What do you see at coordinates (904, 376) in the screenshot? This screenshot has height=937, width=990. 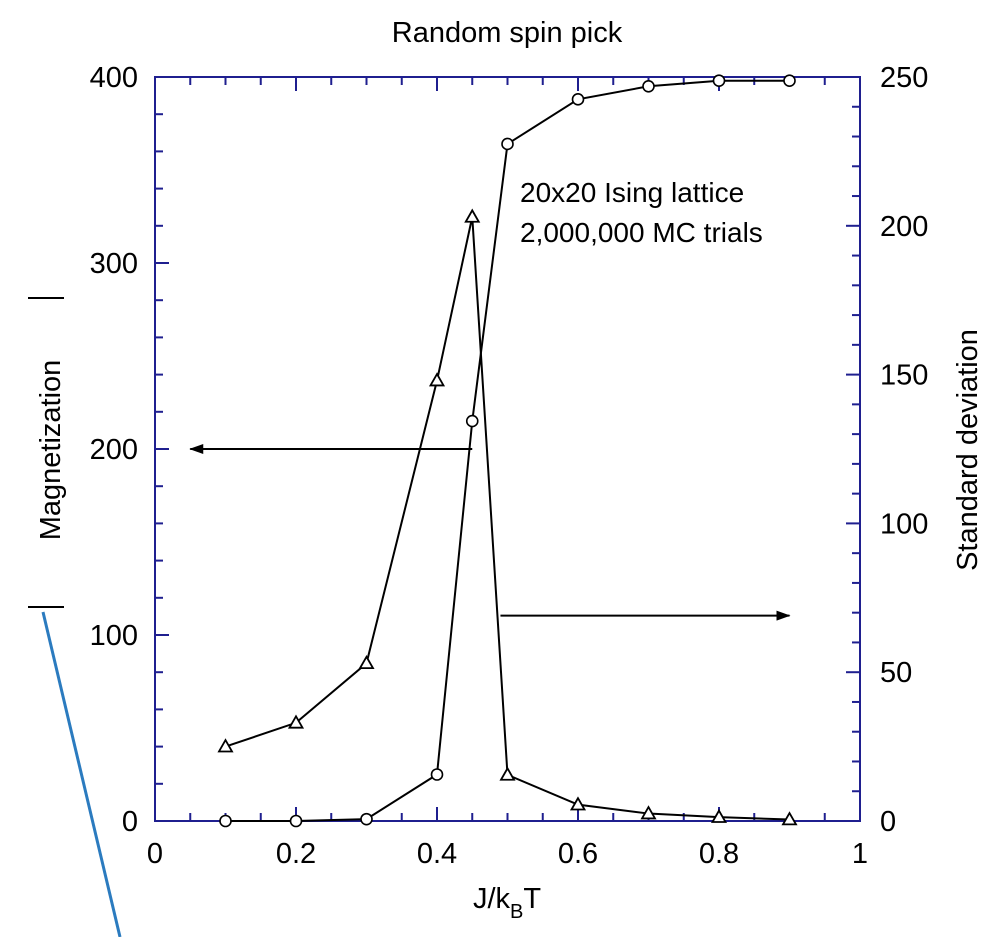 I see `y-right-tick-label: 150` at bounding box center [904, 376].